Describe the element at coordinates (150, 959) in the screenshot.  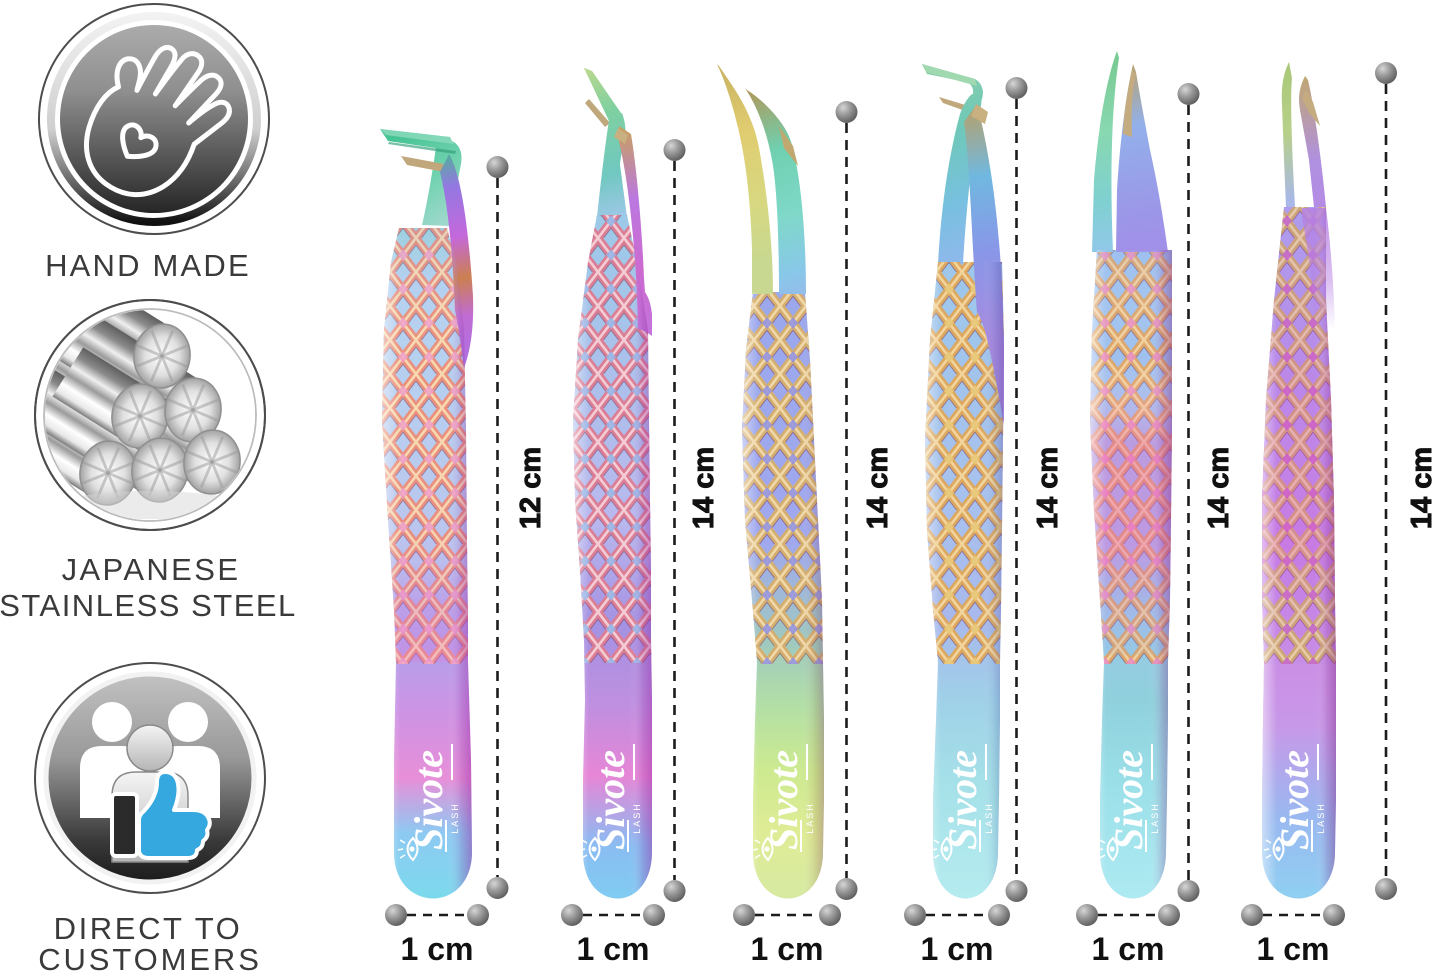
I see `svg-text: CUSTOMERS` at that location.